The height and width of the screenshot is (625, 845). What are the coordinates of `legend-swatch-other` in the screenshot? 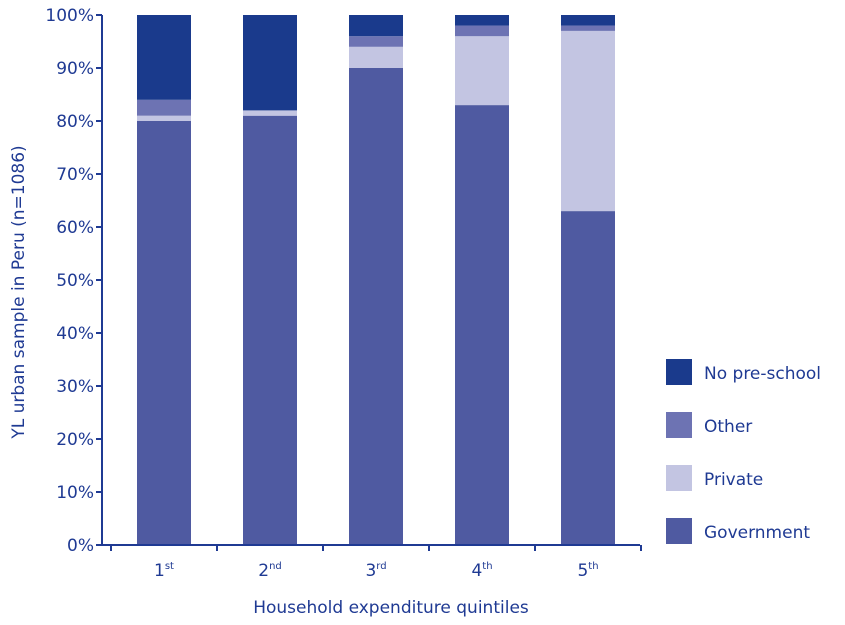 It's located at (679, 425).